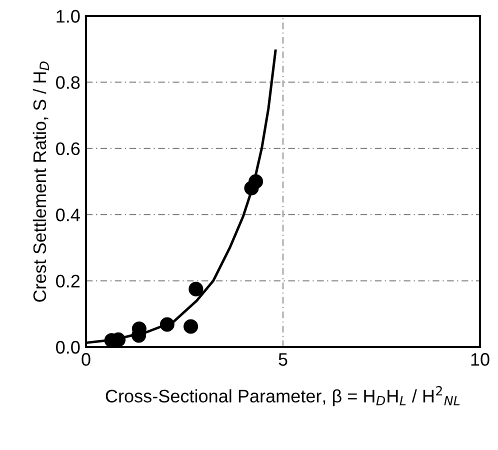  Describe the element at coordinates (480, 359) in the screenshot. I see `x-tick-label: 10` at that location.